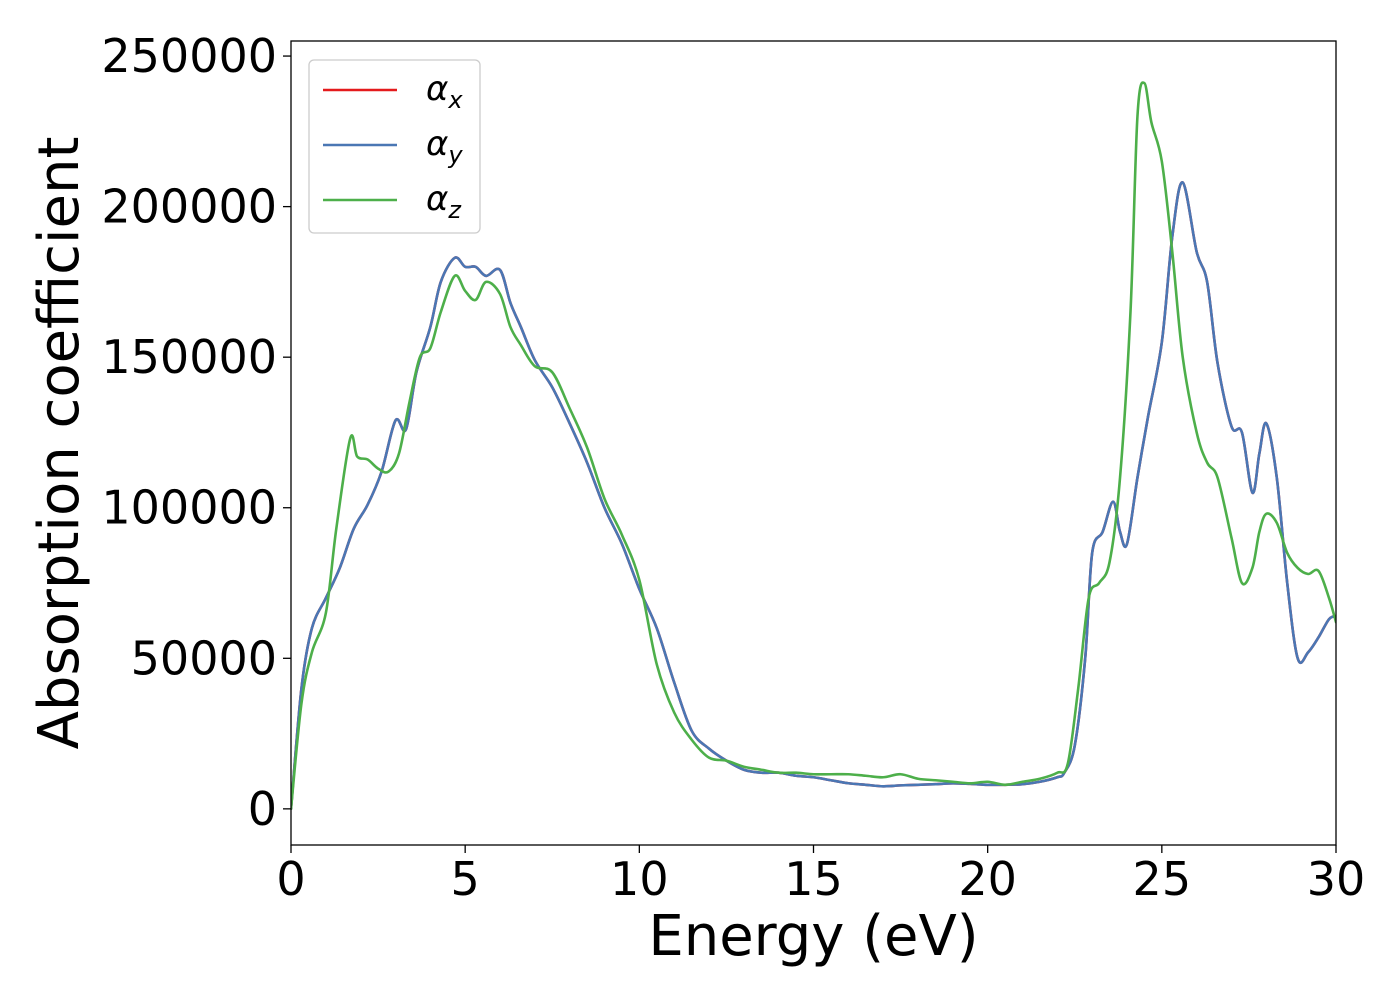 This screenshot has height=1000, width=1400. I want to click on y-axis-label: Absorption coefficient, so click(59, 443).